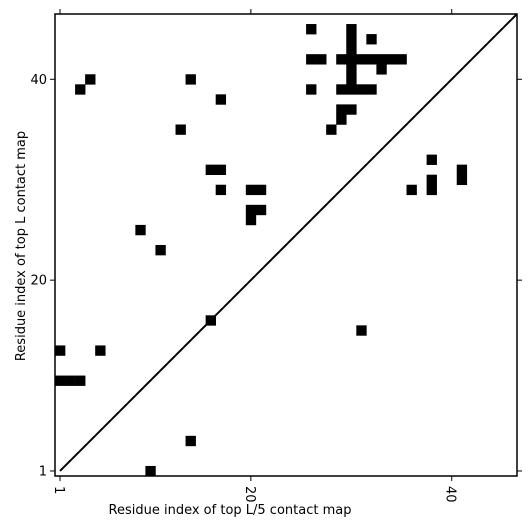  I want to click on x-axis-label: Residue index of top L/5 contact map, so click(230, 510).